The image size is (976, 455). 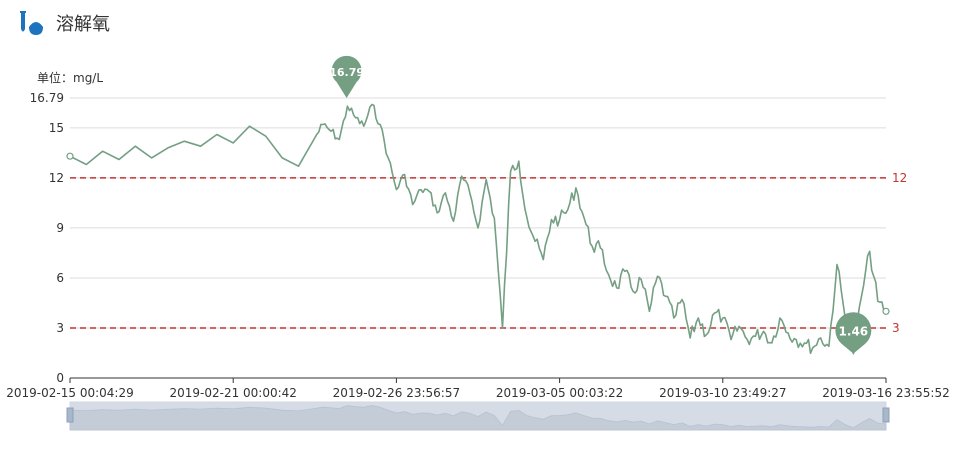 I want to click on x-tick-label: 2019-02-21 00:00:42, so click(x=232, y=393).